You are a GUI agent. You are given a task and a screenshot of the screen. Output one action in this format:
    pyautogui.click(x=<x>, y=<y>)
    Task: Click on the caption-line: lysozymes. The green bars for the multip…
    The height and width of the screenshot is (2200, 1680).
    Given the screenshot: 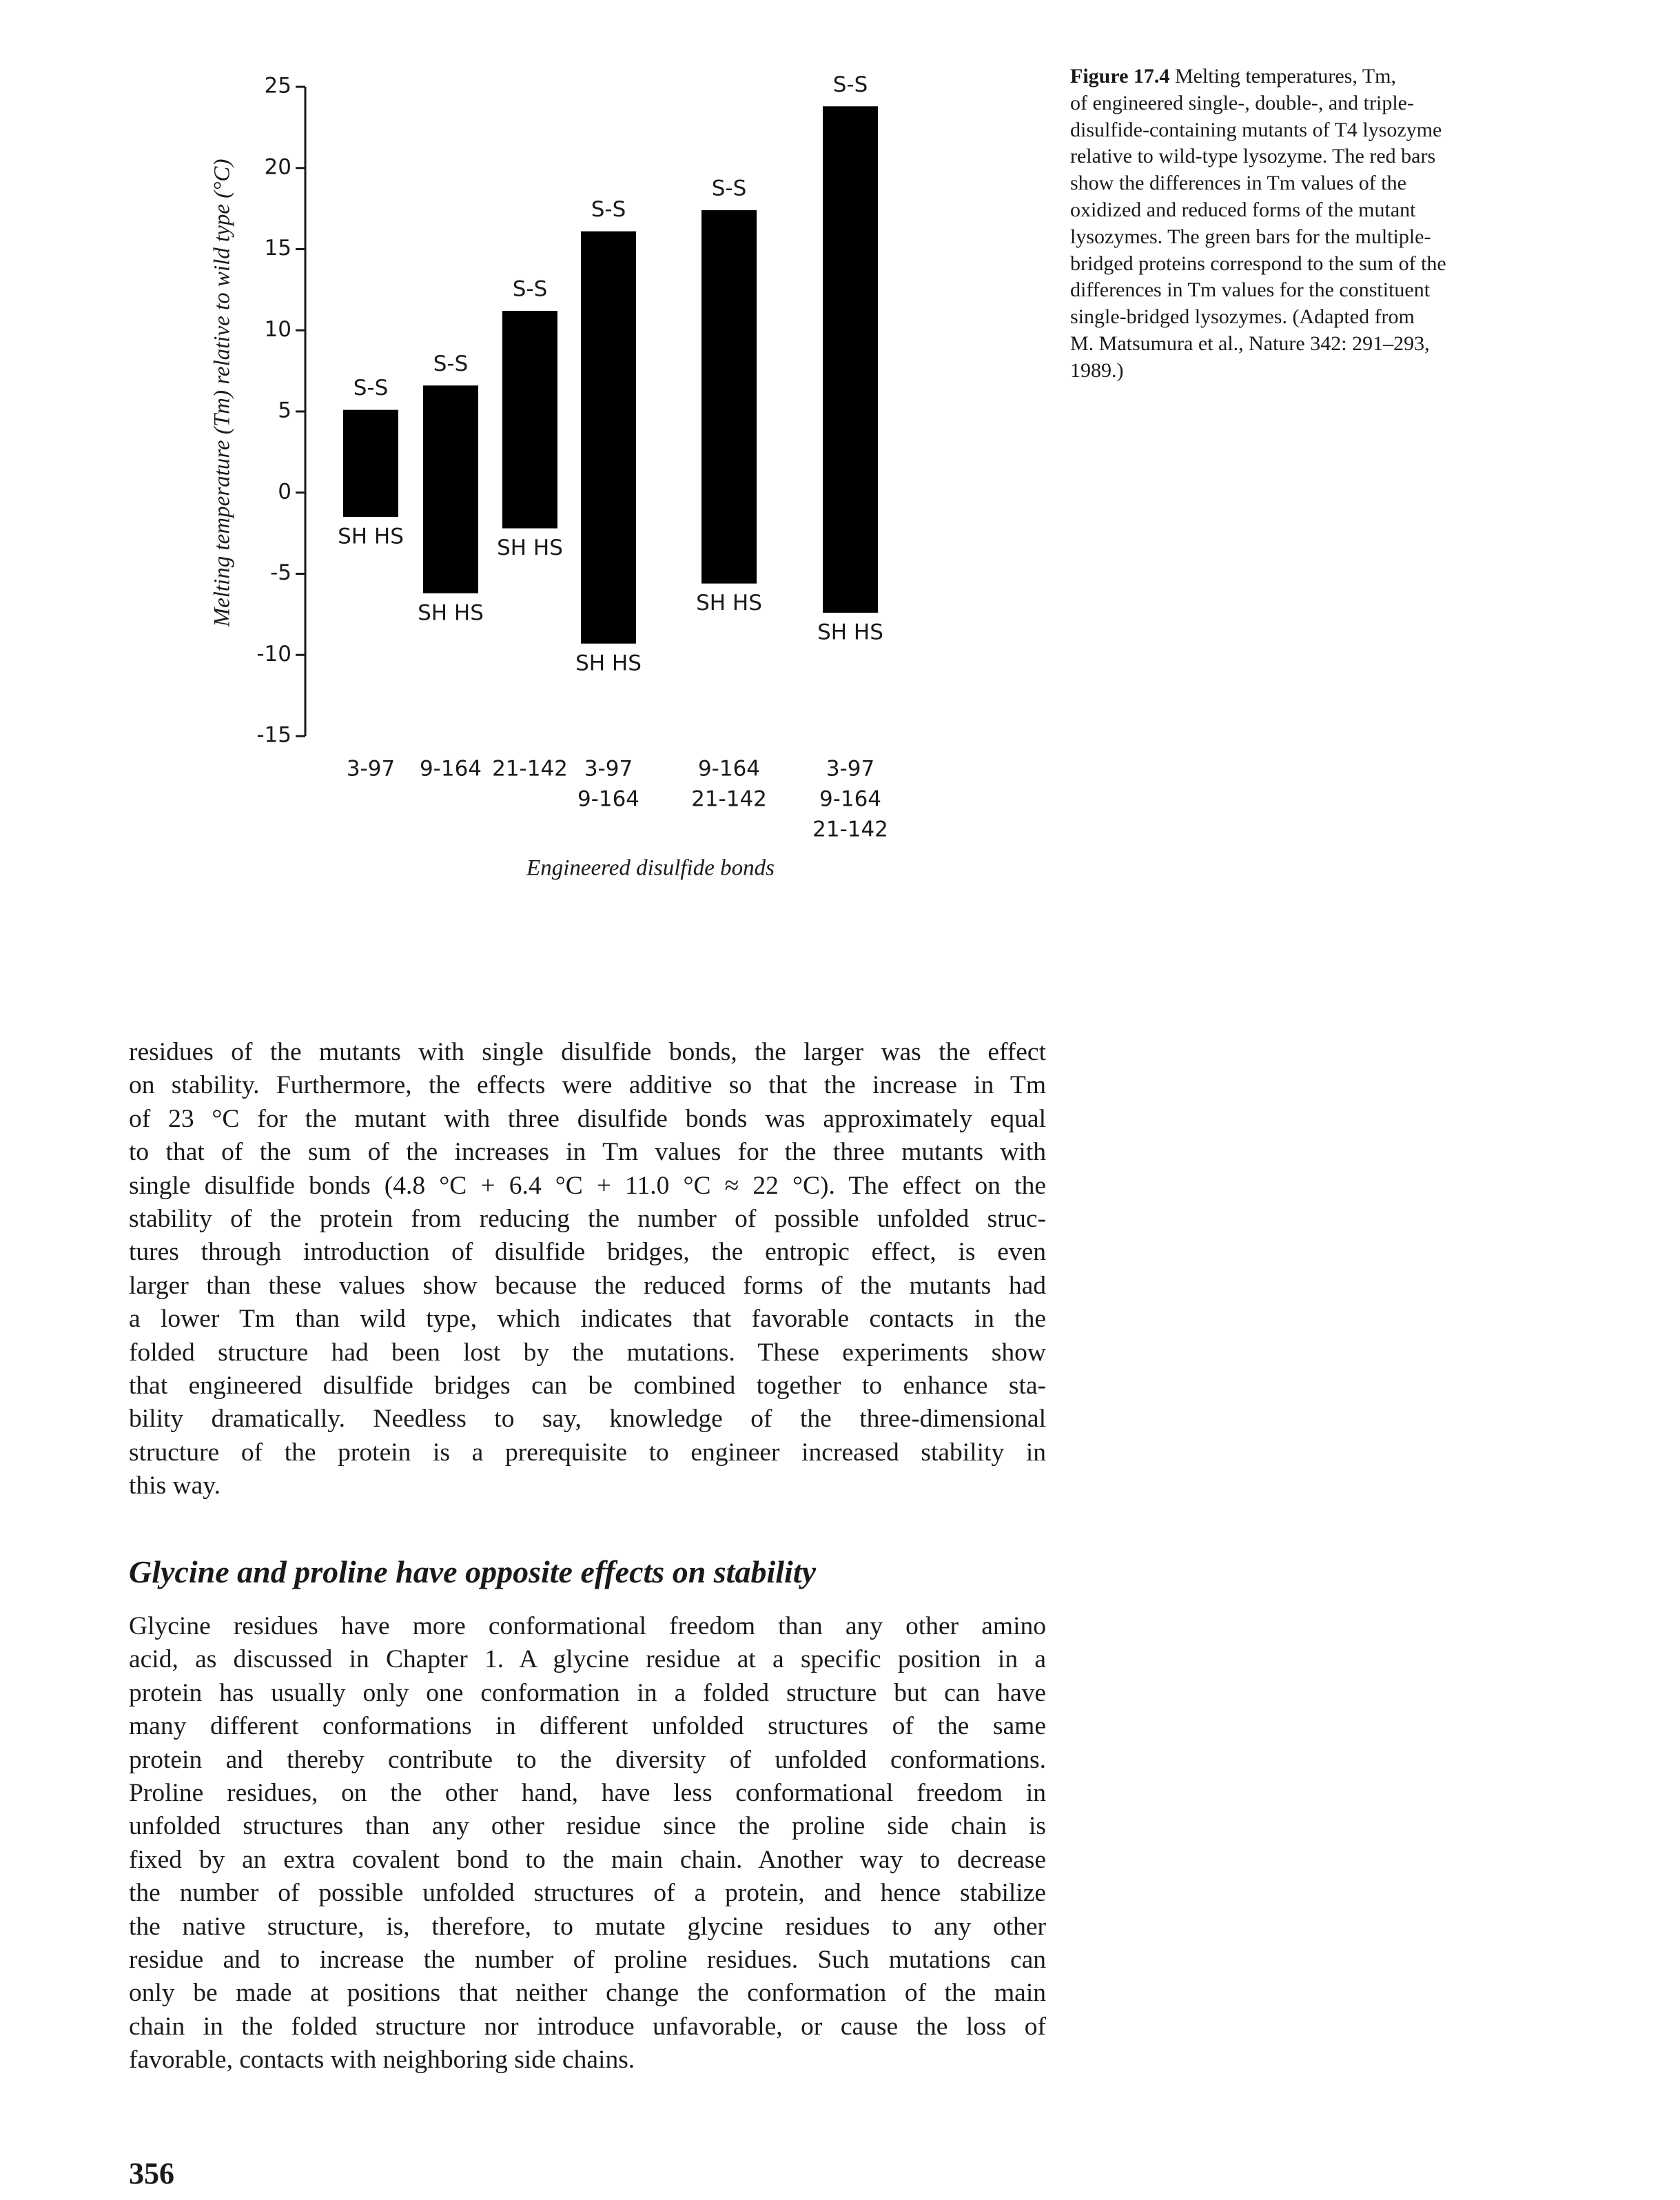 What is the action you would take?
    pyautogui.click(x=1325, y=238)
    